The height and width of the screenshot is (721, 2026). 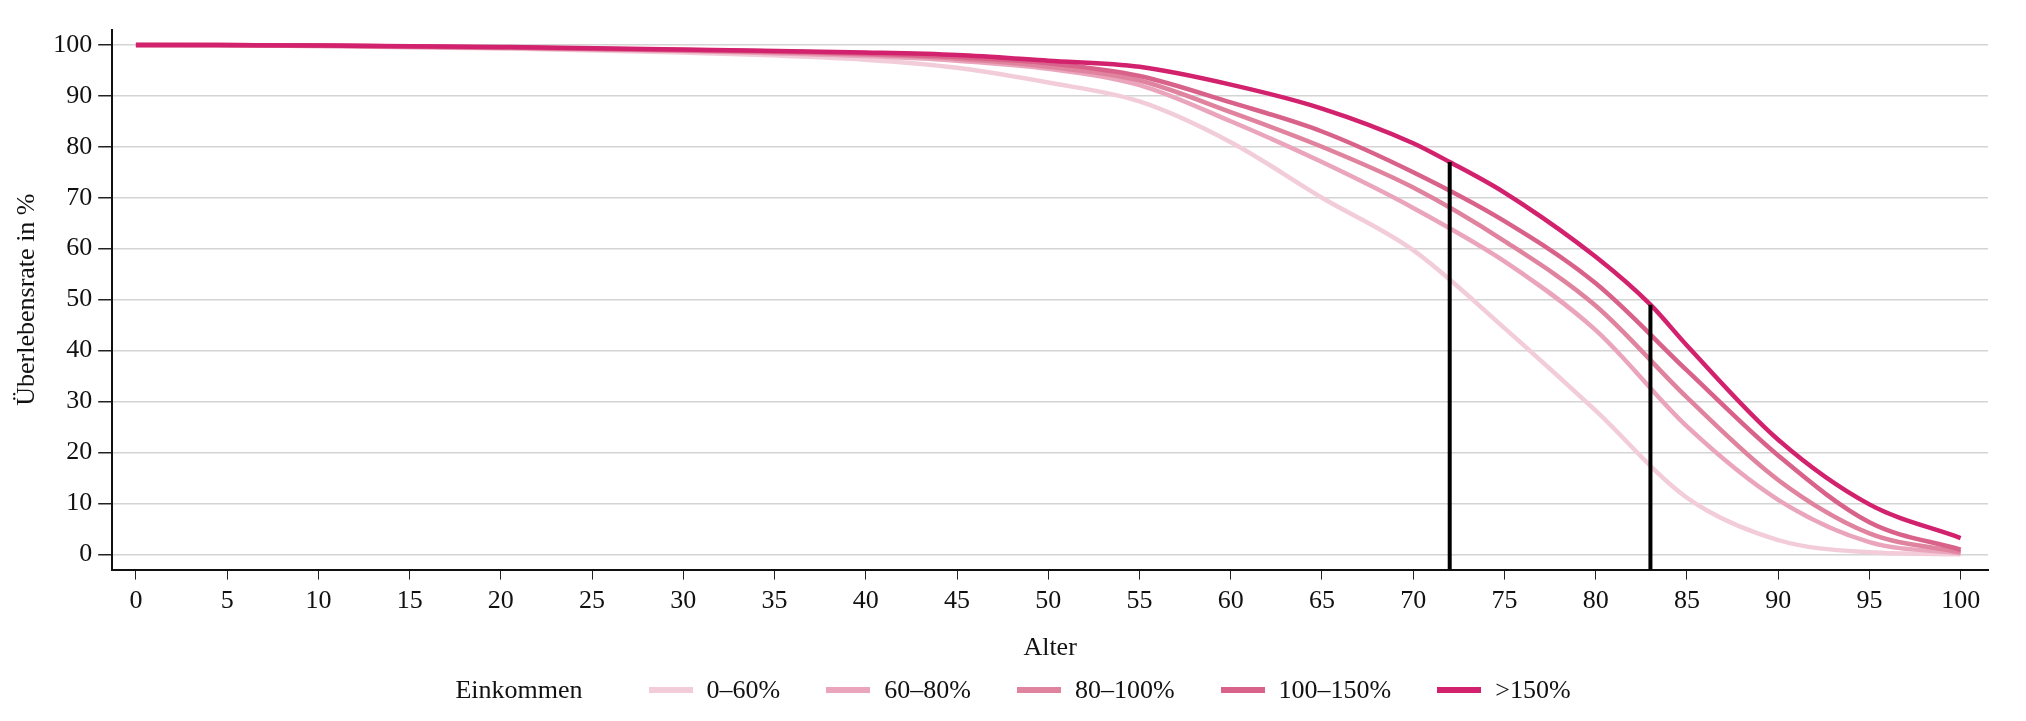 What do you see at coordinates (79, 502) in the screenshot?
I see `y-tick-label: 10` at bounding box center [79, 502].